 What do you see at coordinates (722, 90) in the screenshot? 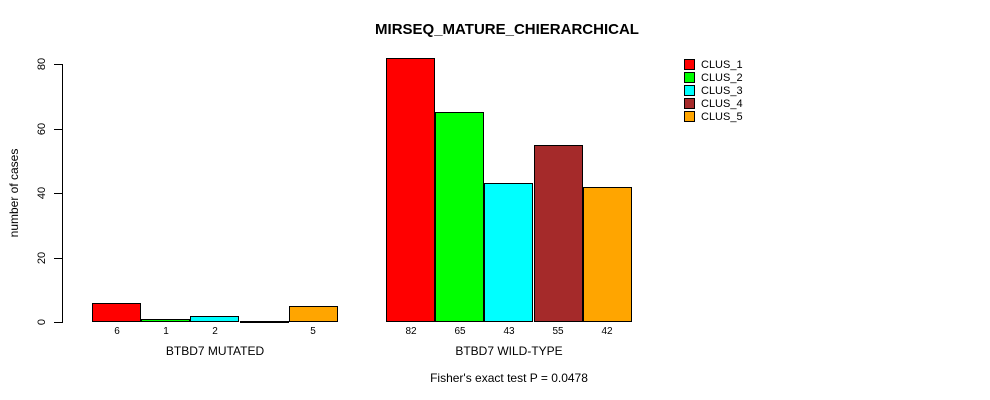
I see `legend-item-label: CLUS_3` at bounding box center [722, 90].